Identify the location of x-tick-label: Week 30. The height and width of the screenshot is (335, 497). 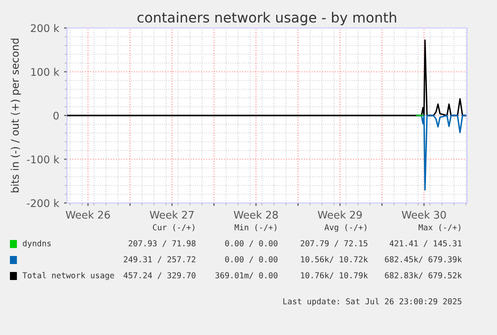
(424, 214).